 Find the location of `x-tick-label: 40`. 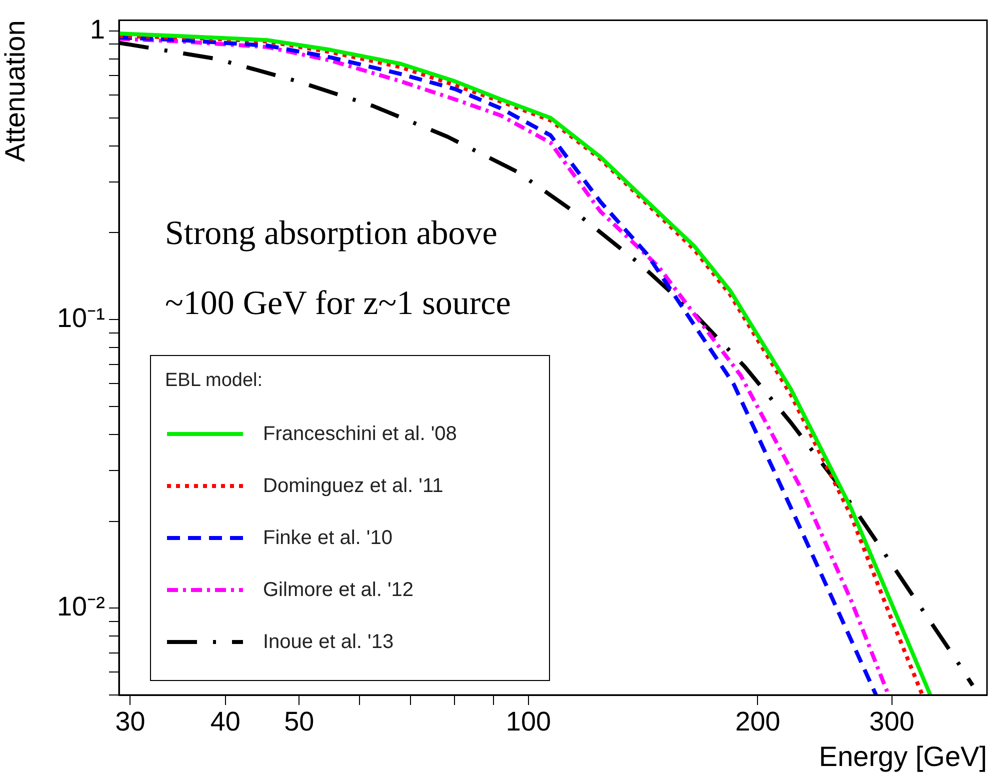

x-tick-label: 40 is located at coordinates (225, 721).